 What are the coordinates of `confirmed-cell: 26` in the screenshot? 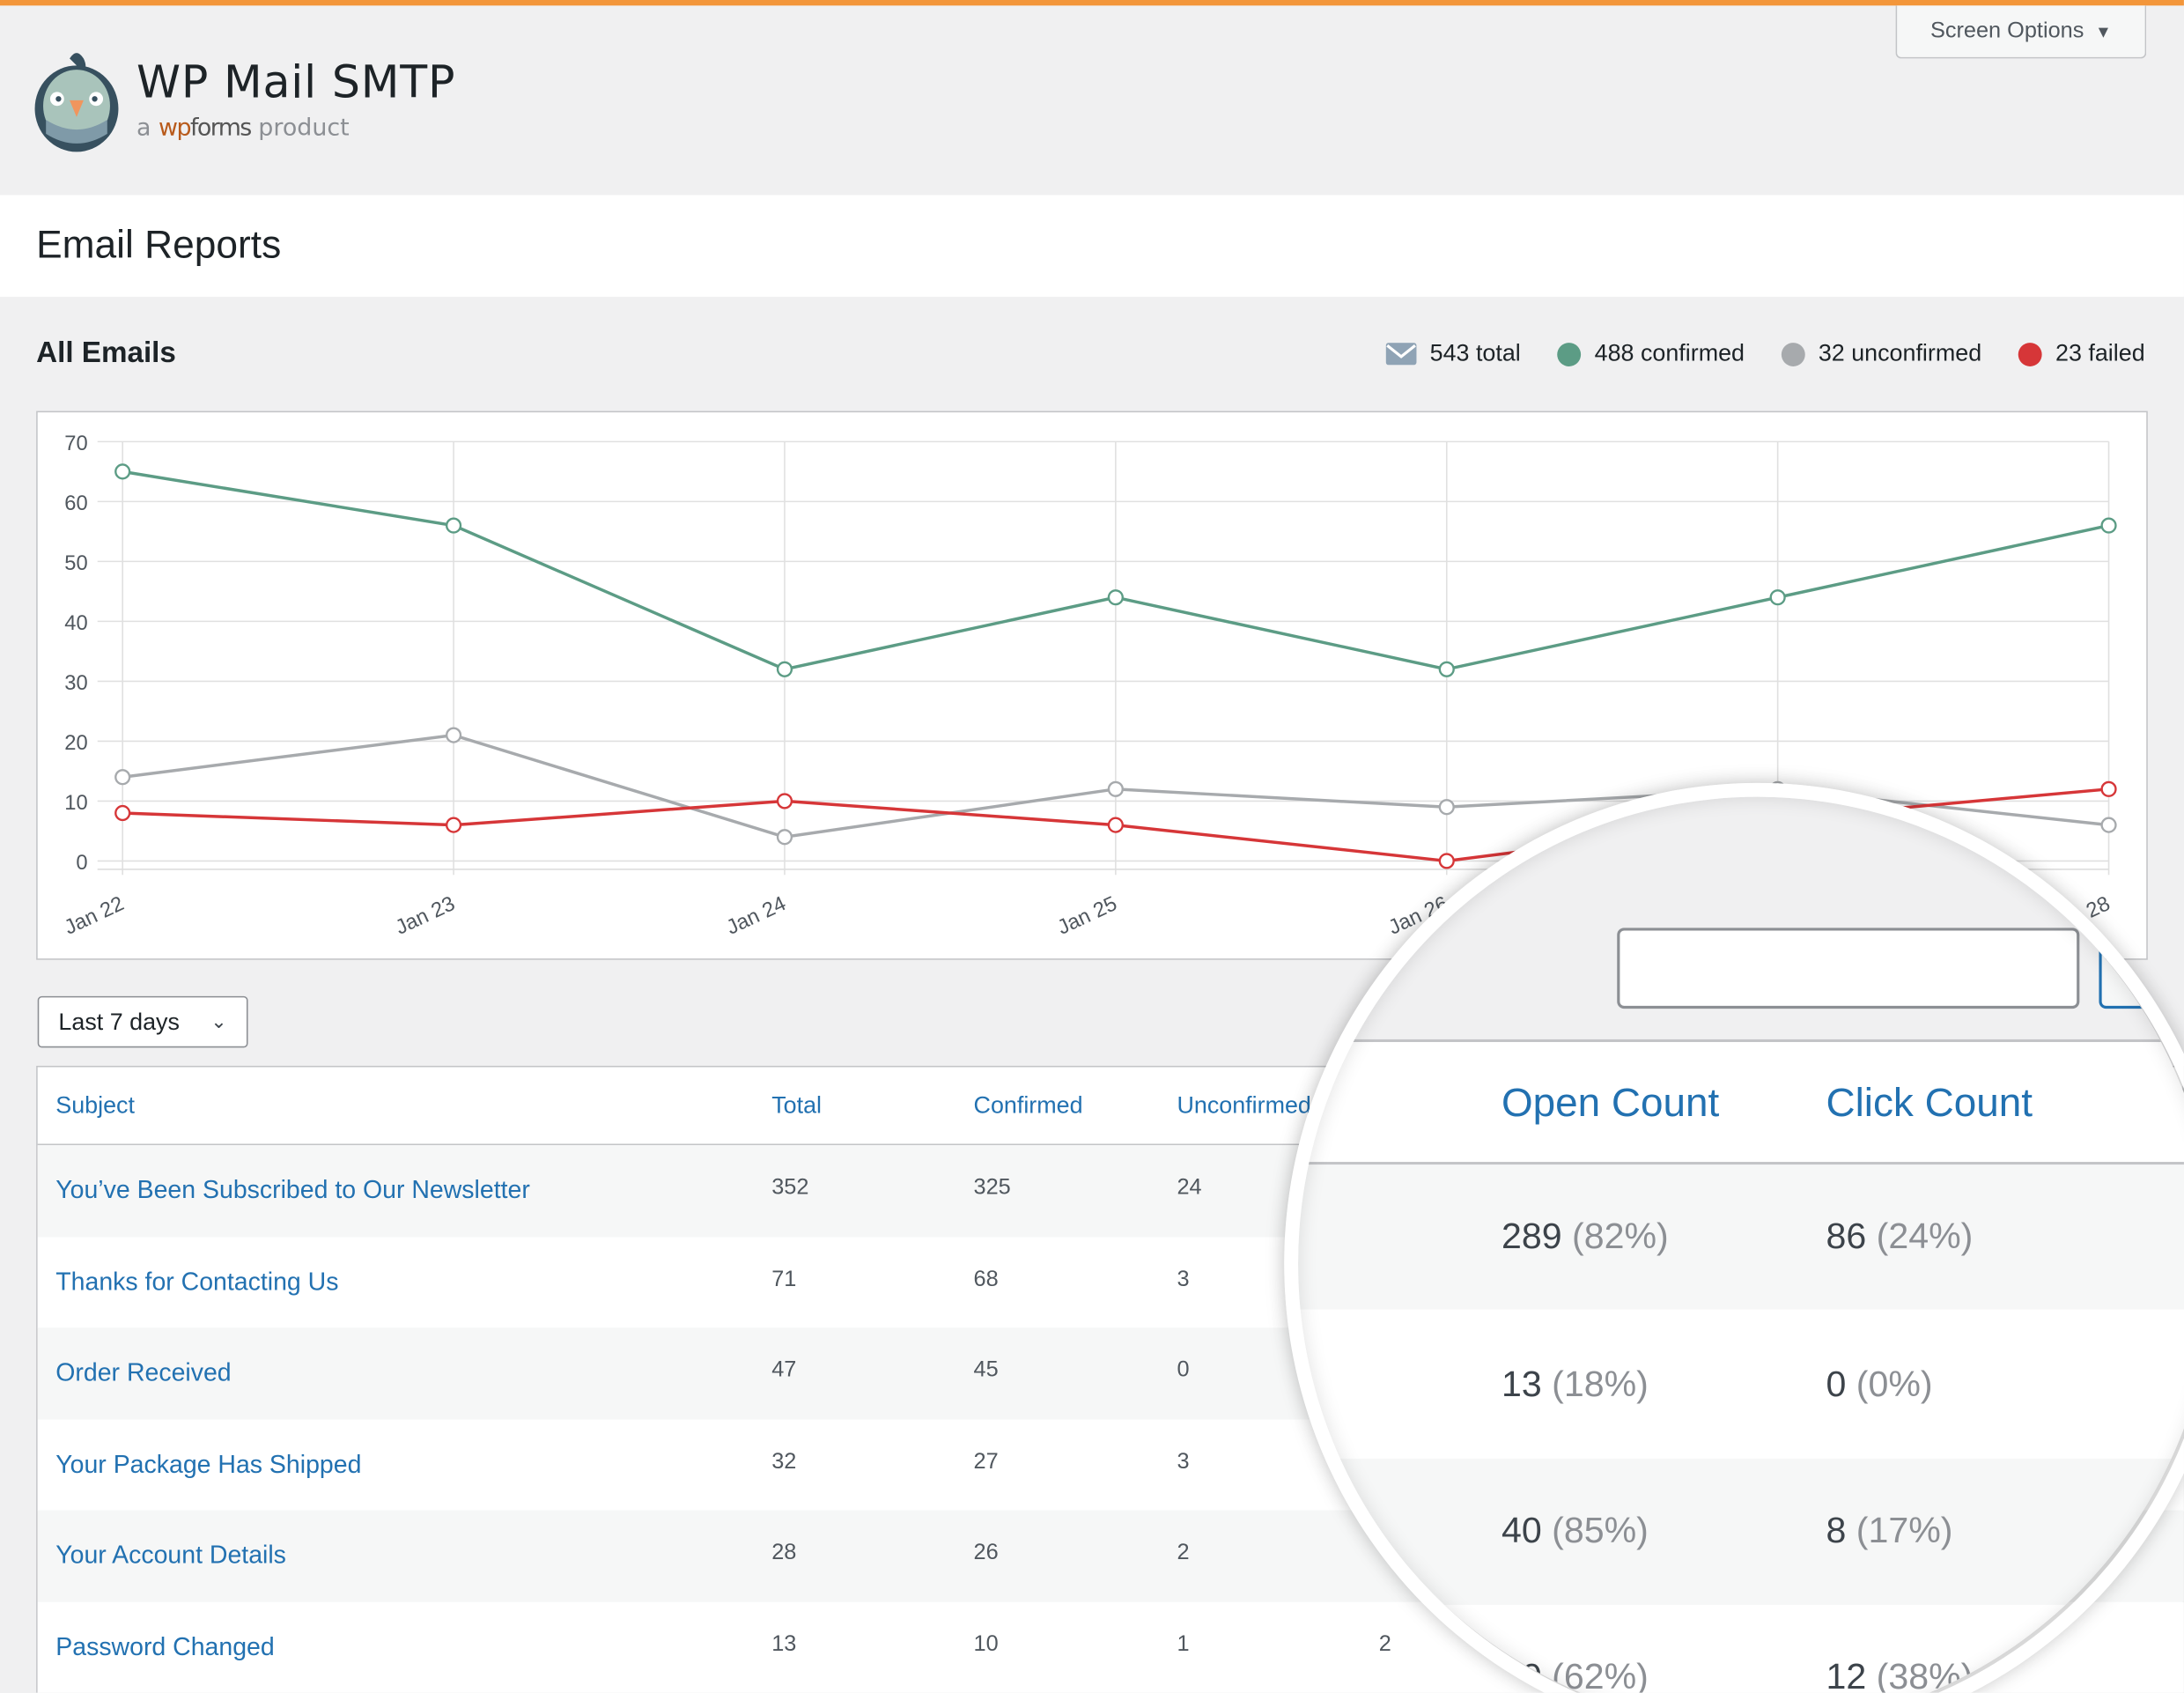 It's located at (986, 1553).